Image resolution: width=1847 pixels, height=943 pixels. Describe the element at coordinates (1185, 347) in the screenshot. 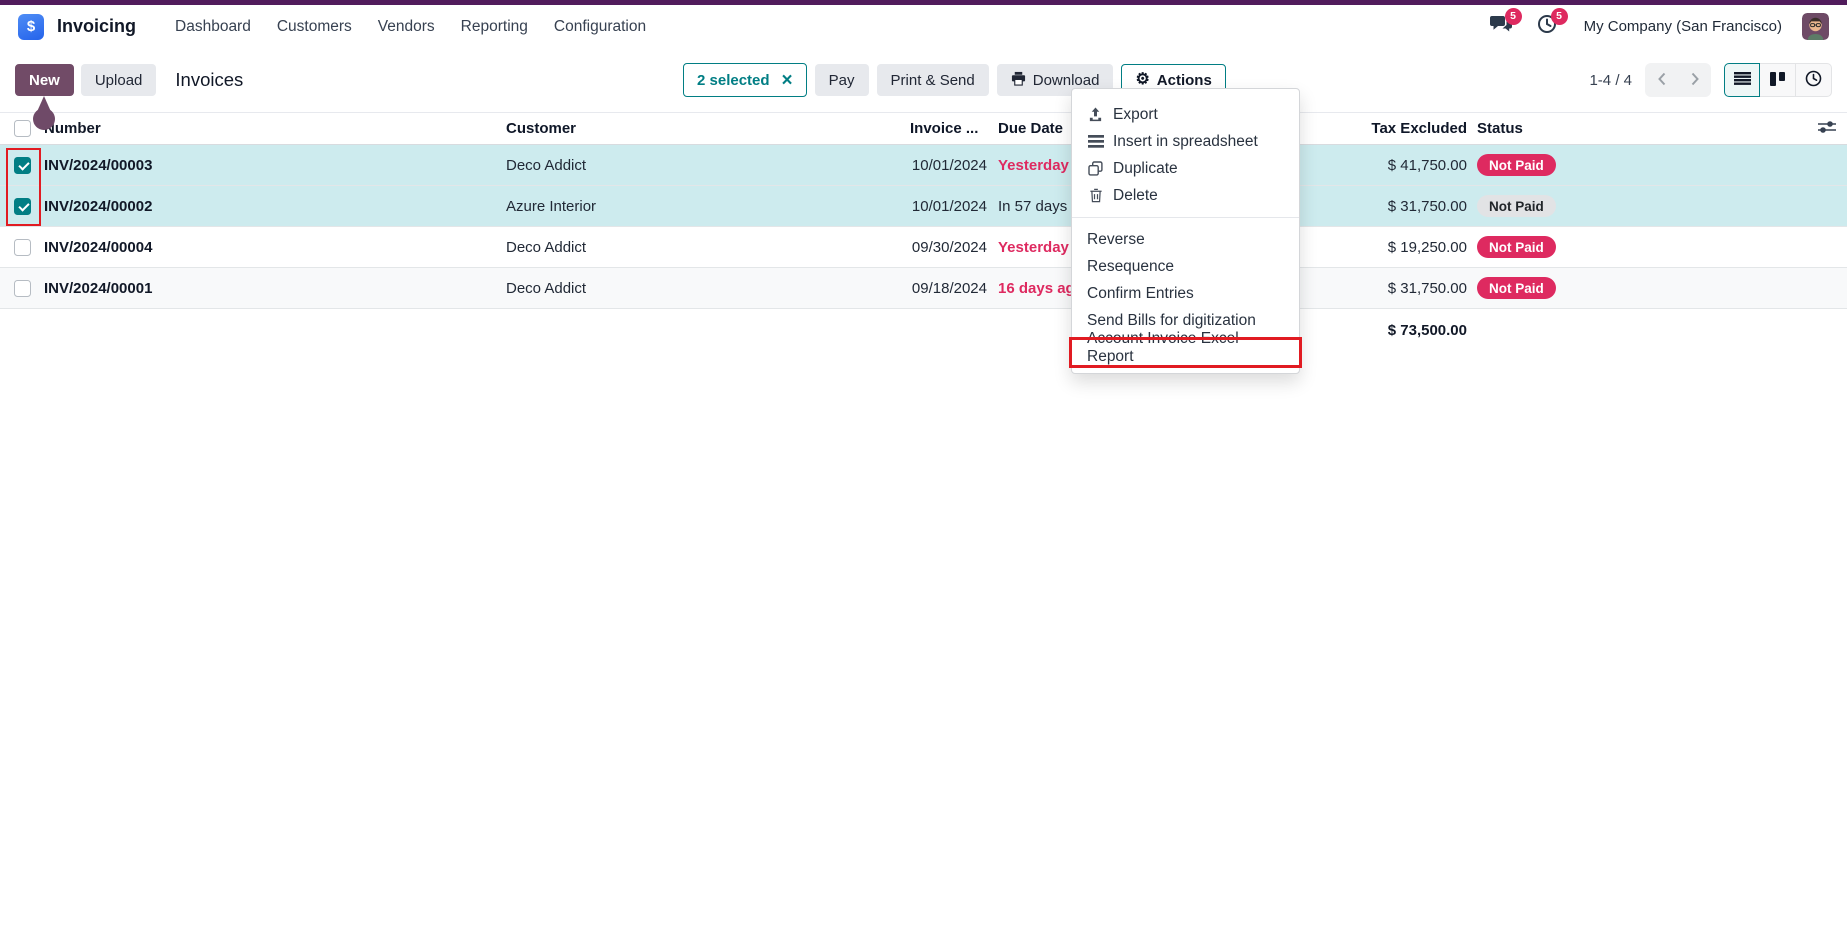

I see `menu-item-account-invoice-excel-report: Account Invoice Excel Report` at that location.